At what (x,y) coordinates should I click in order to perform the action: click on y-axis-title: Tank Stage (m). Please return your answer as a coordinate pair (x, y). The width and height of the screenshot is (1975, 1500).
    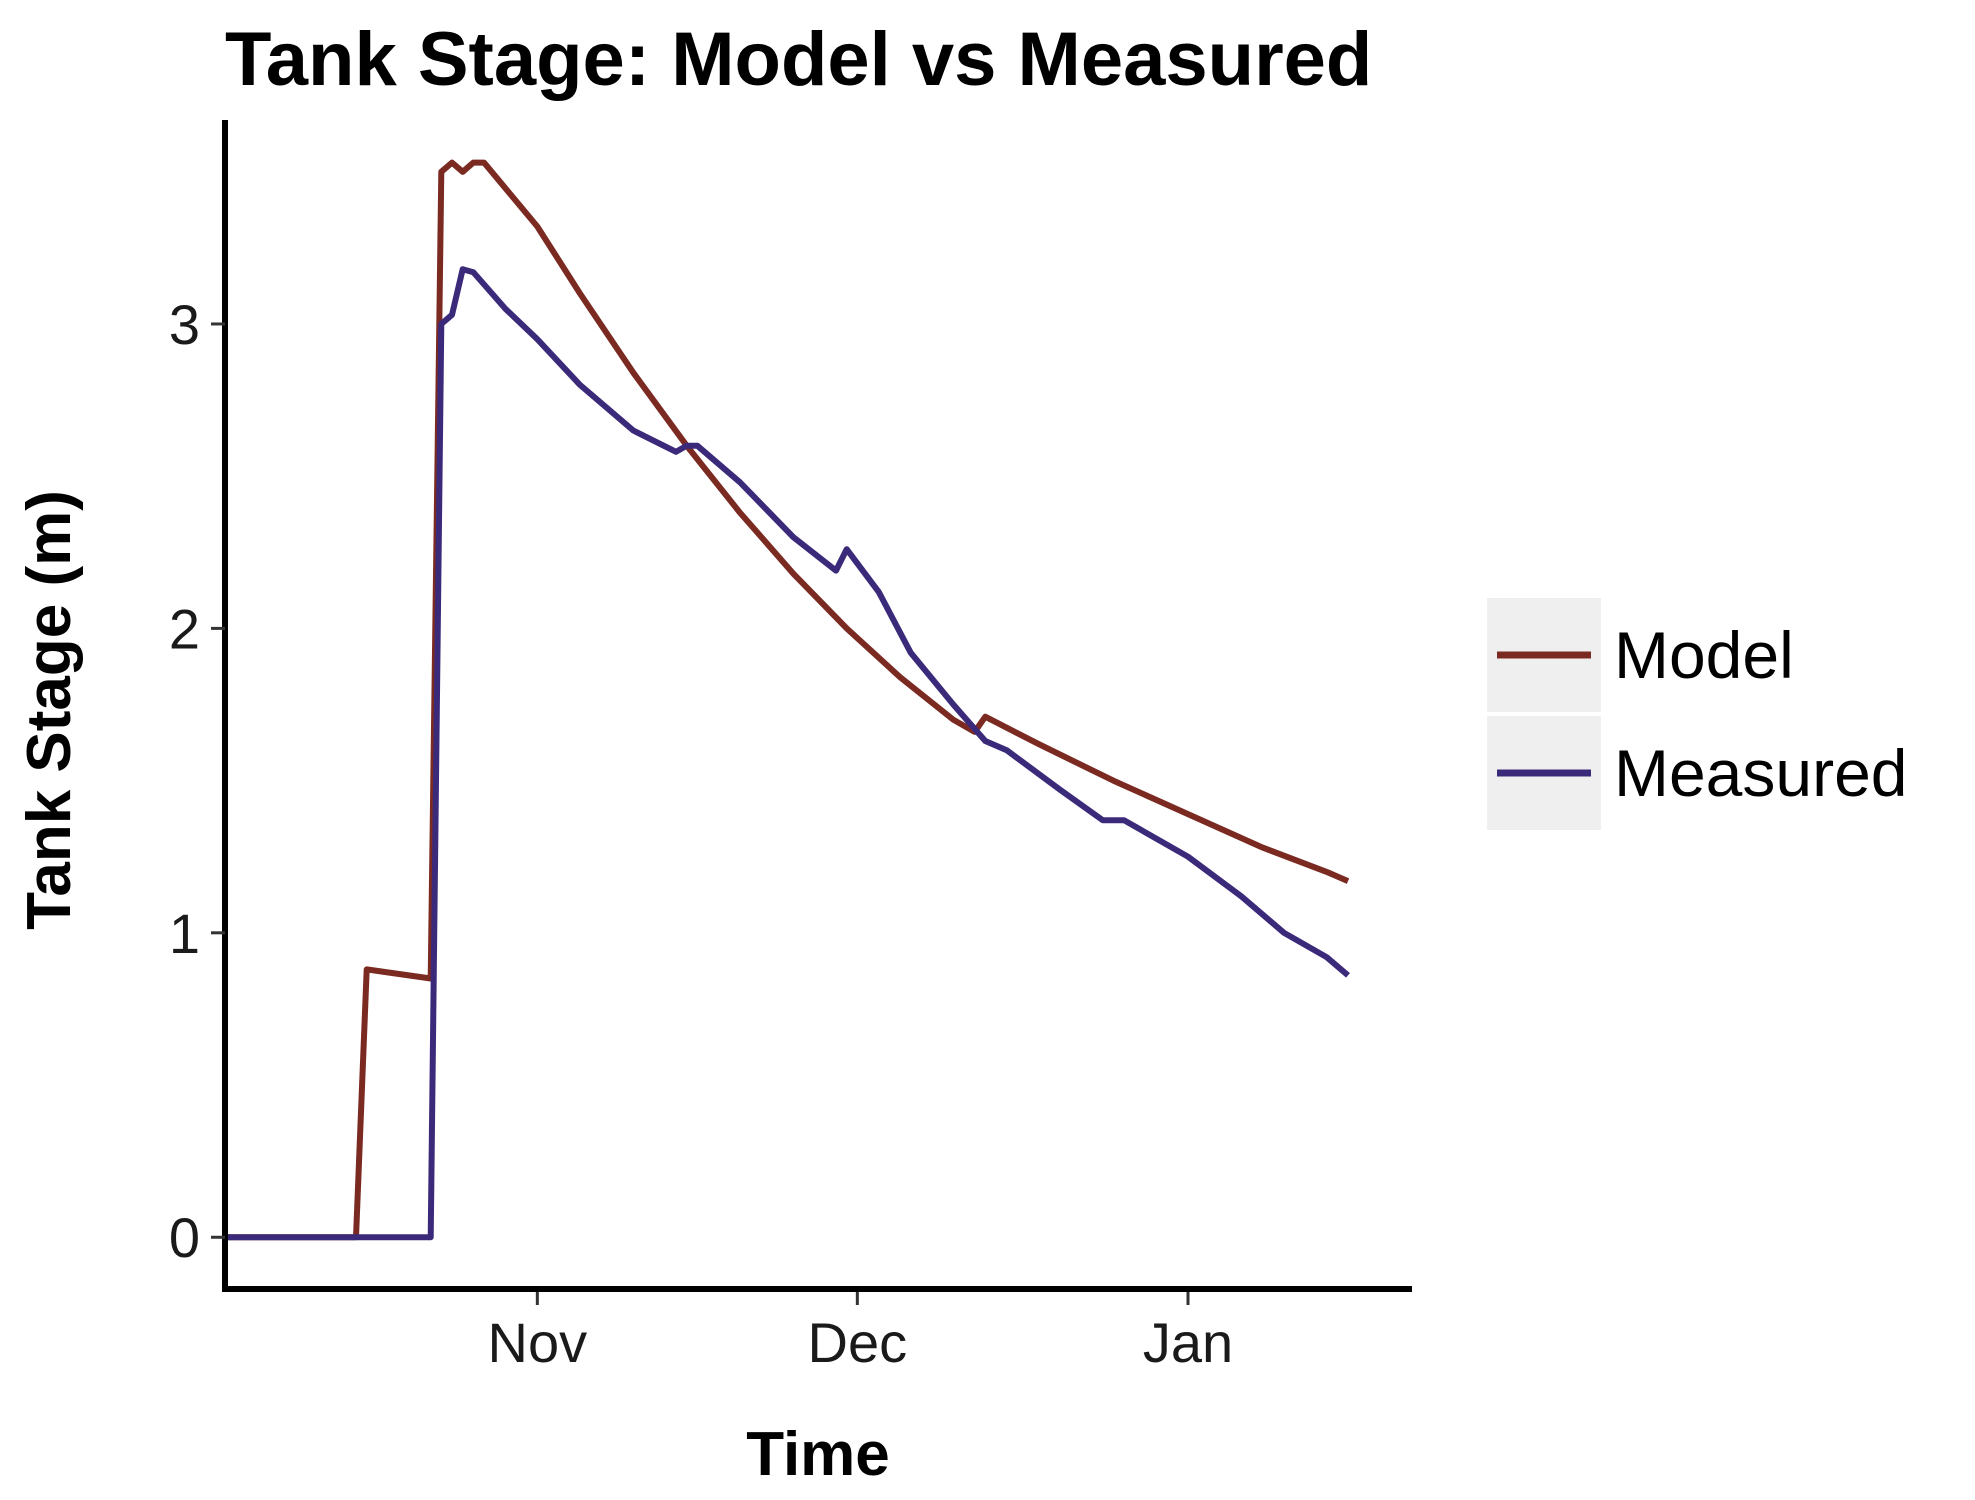
    Looking at the image, I should click on (49, 710).